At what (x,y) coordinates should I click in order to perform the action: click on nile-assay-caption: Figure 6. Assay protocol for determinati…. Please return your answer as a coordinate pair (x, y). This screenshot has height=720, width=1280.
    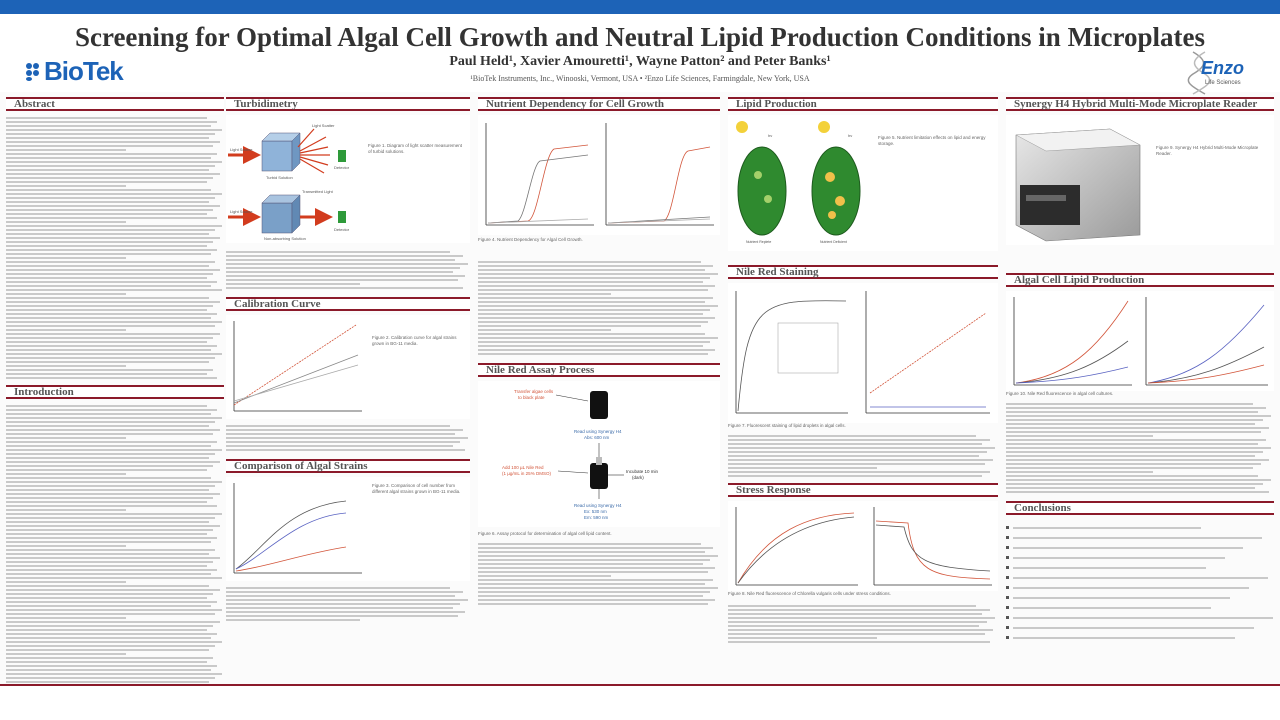
    Looking at the image, I should click on (545, 533).